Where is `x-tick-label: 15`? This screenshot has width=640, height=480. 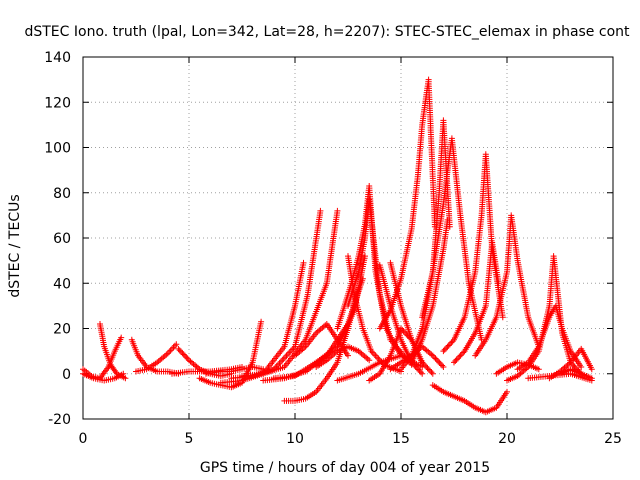 x-tick-label: 15 is located at coordinates (401, 439).